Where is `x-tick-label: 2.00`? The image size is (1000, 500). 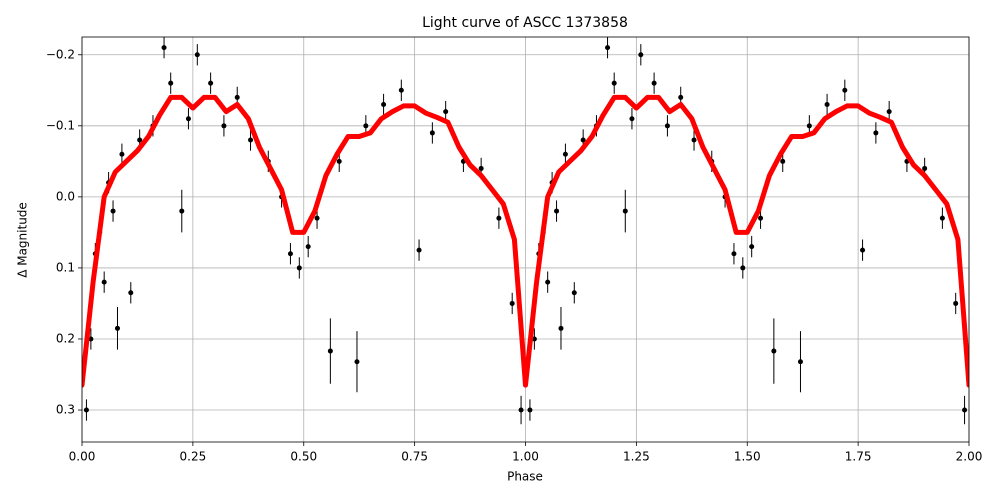 x-tick-label: 2.00 is located at coordinates (969, 457).